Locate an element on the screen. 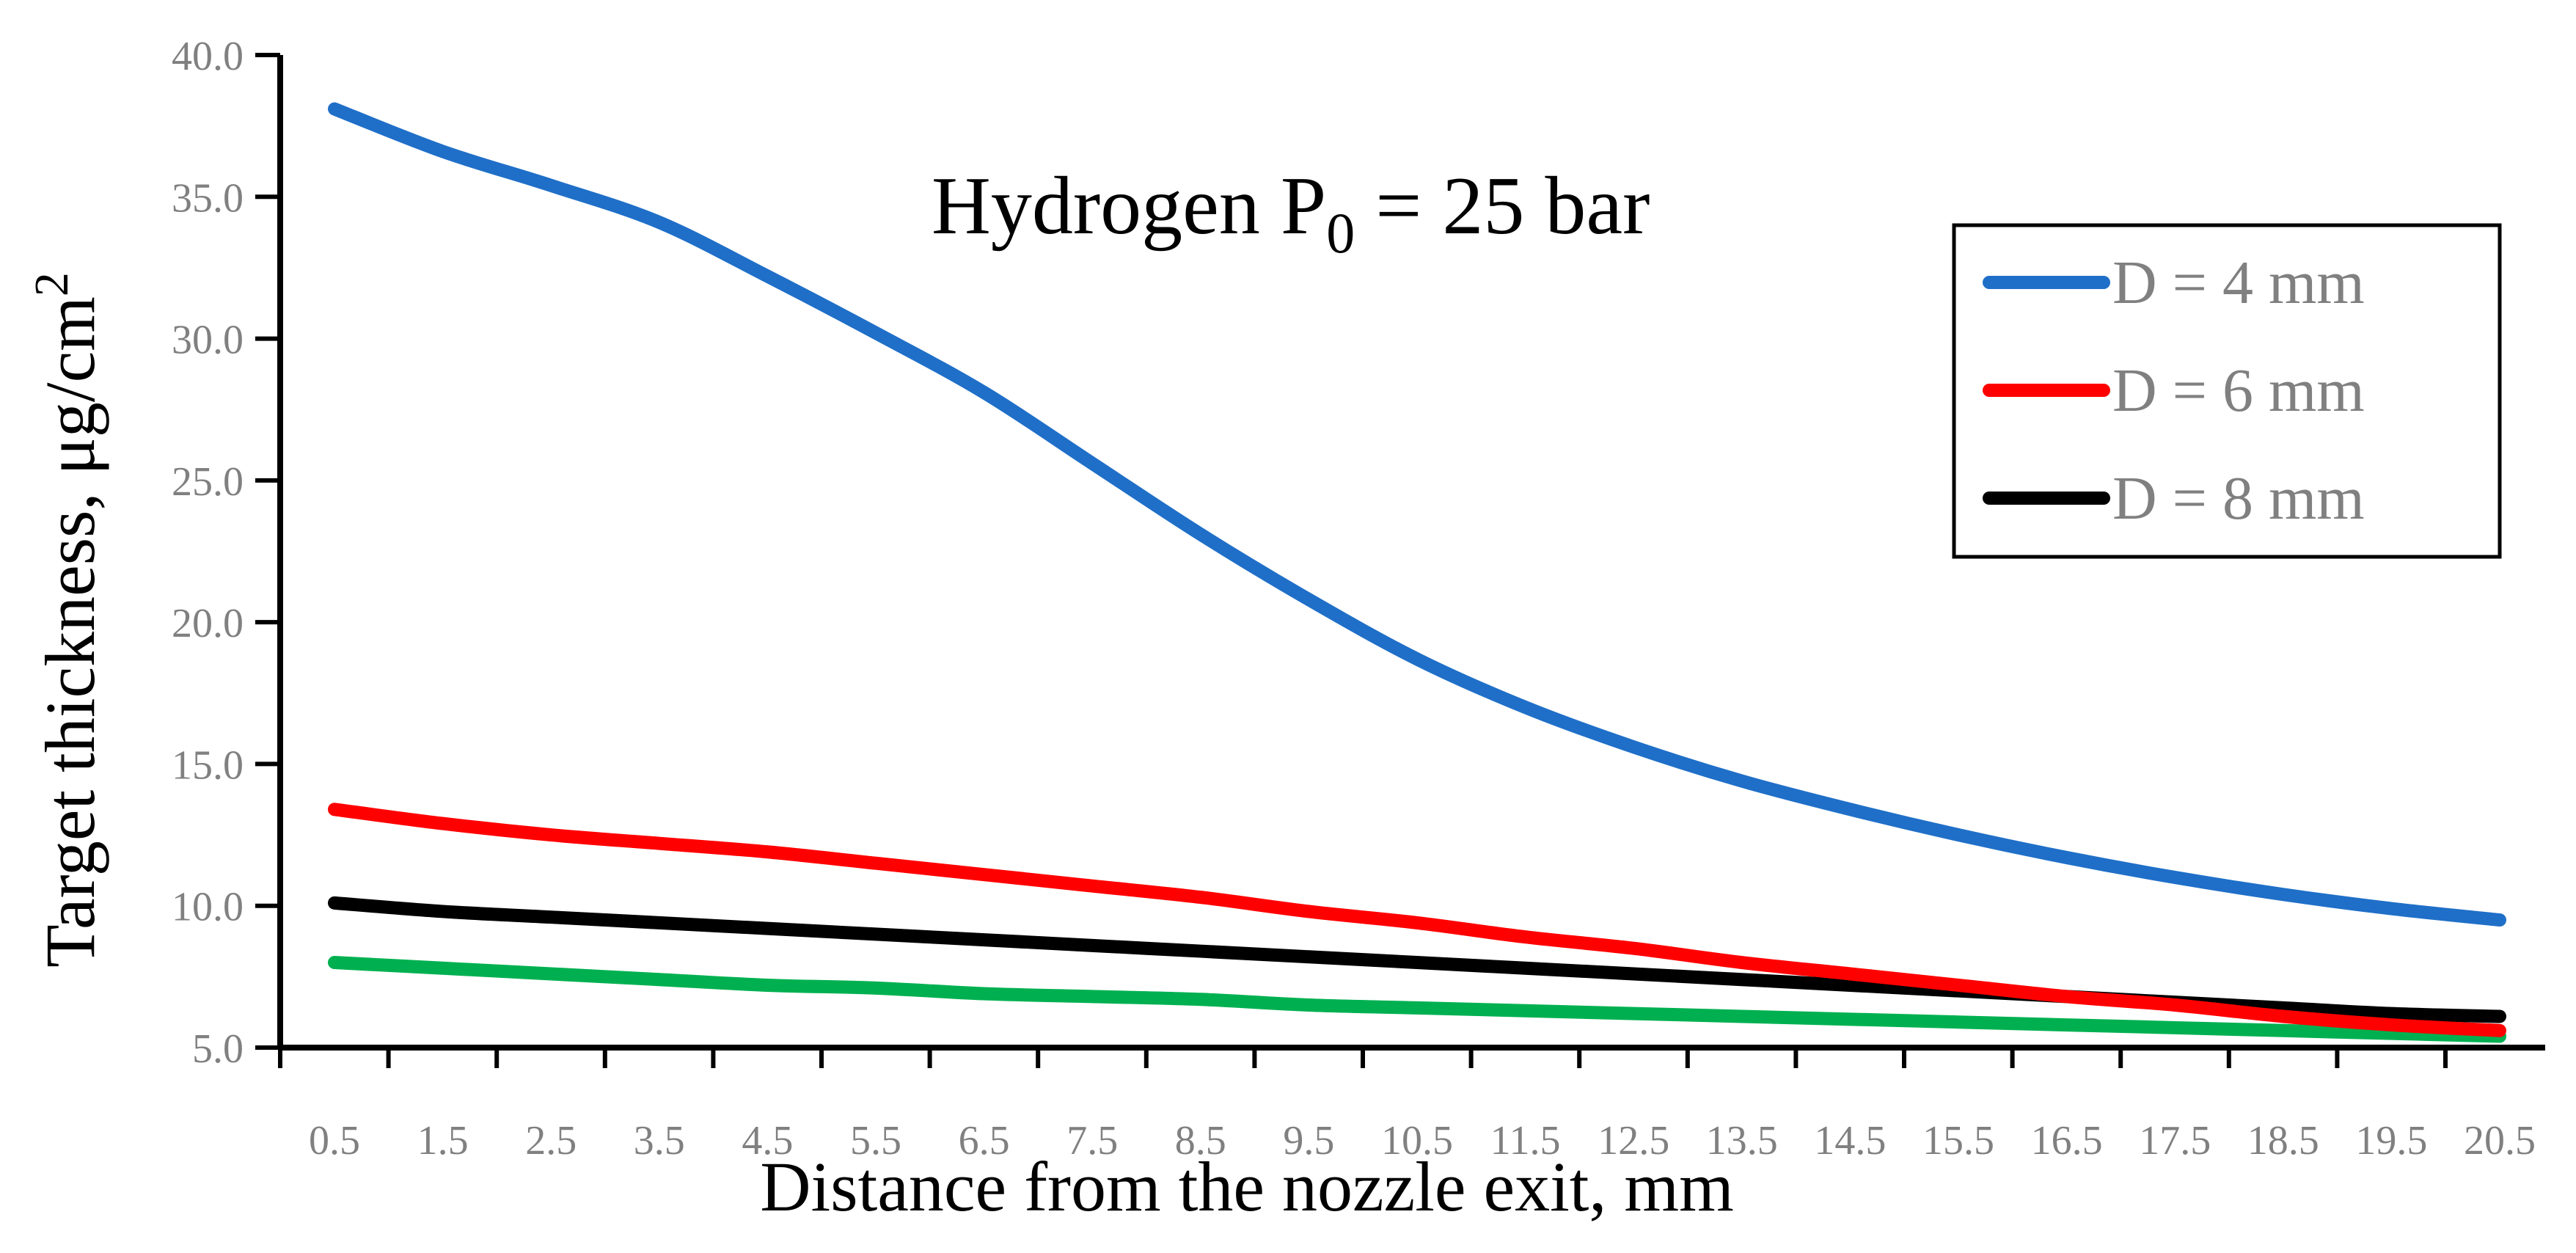  y-tick-label: 25.0 is located at coordinates (208, 482).